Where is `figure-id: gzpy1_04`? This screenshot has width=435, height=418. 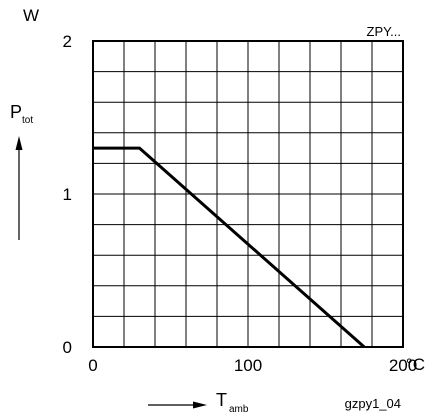
figure-id: gzpy1_04 is located at coordinates (373, 403).